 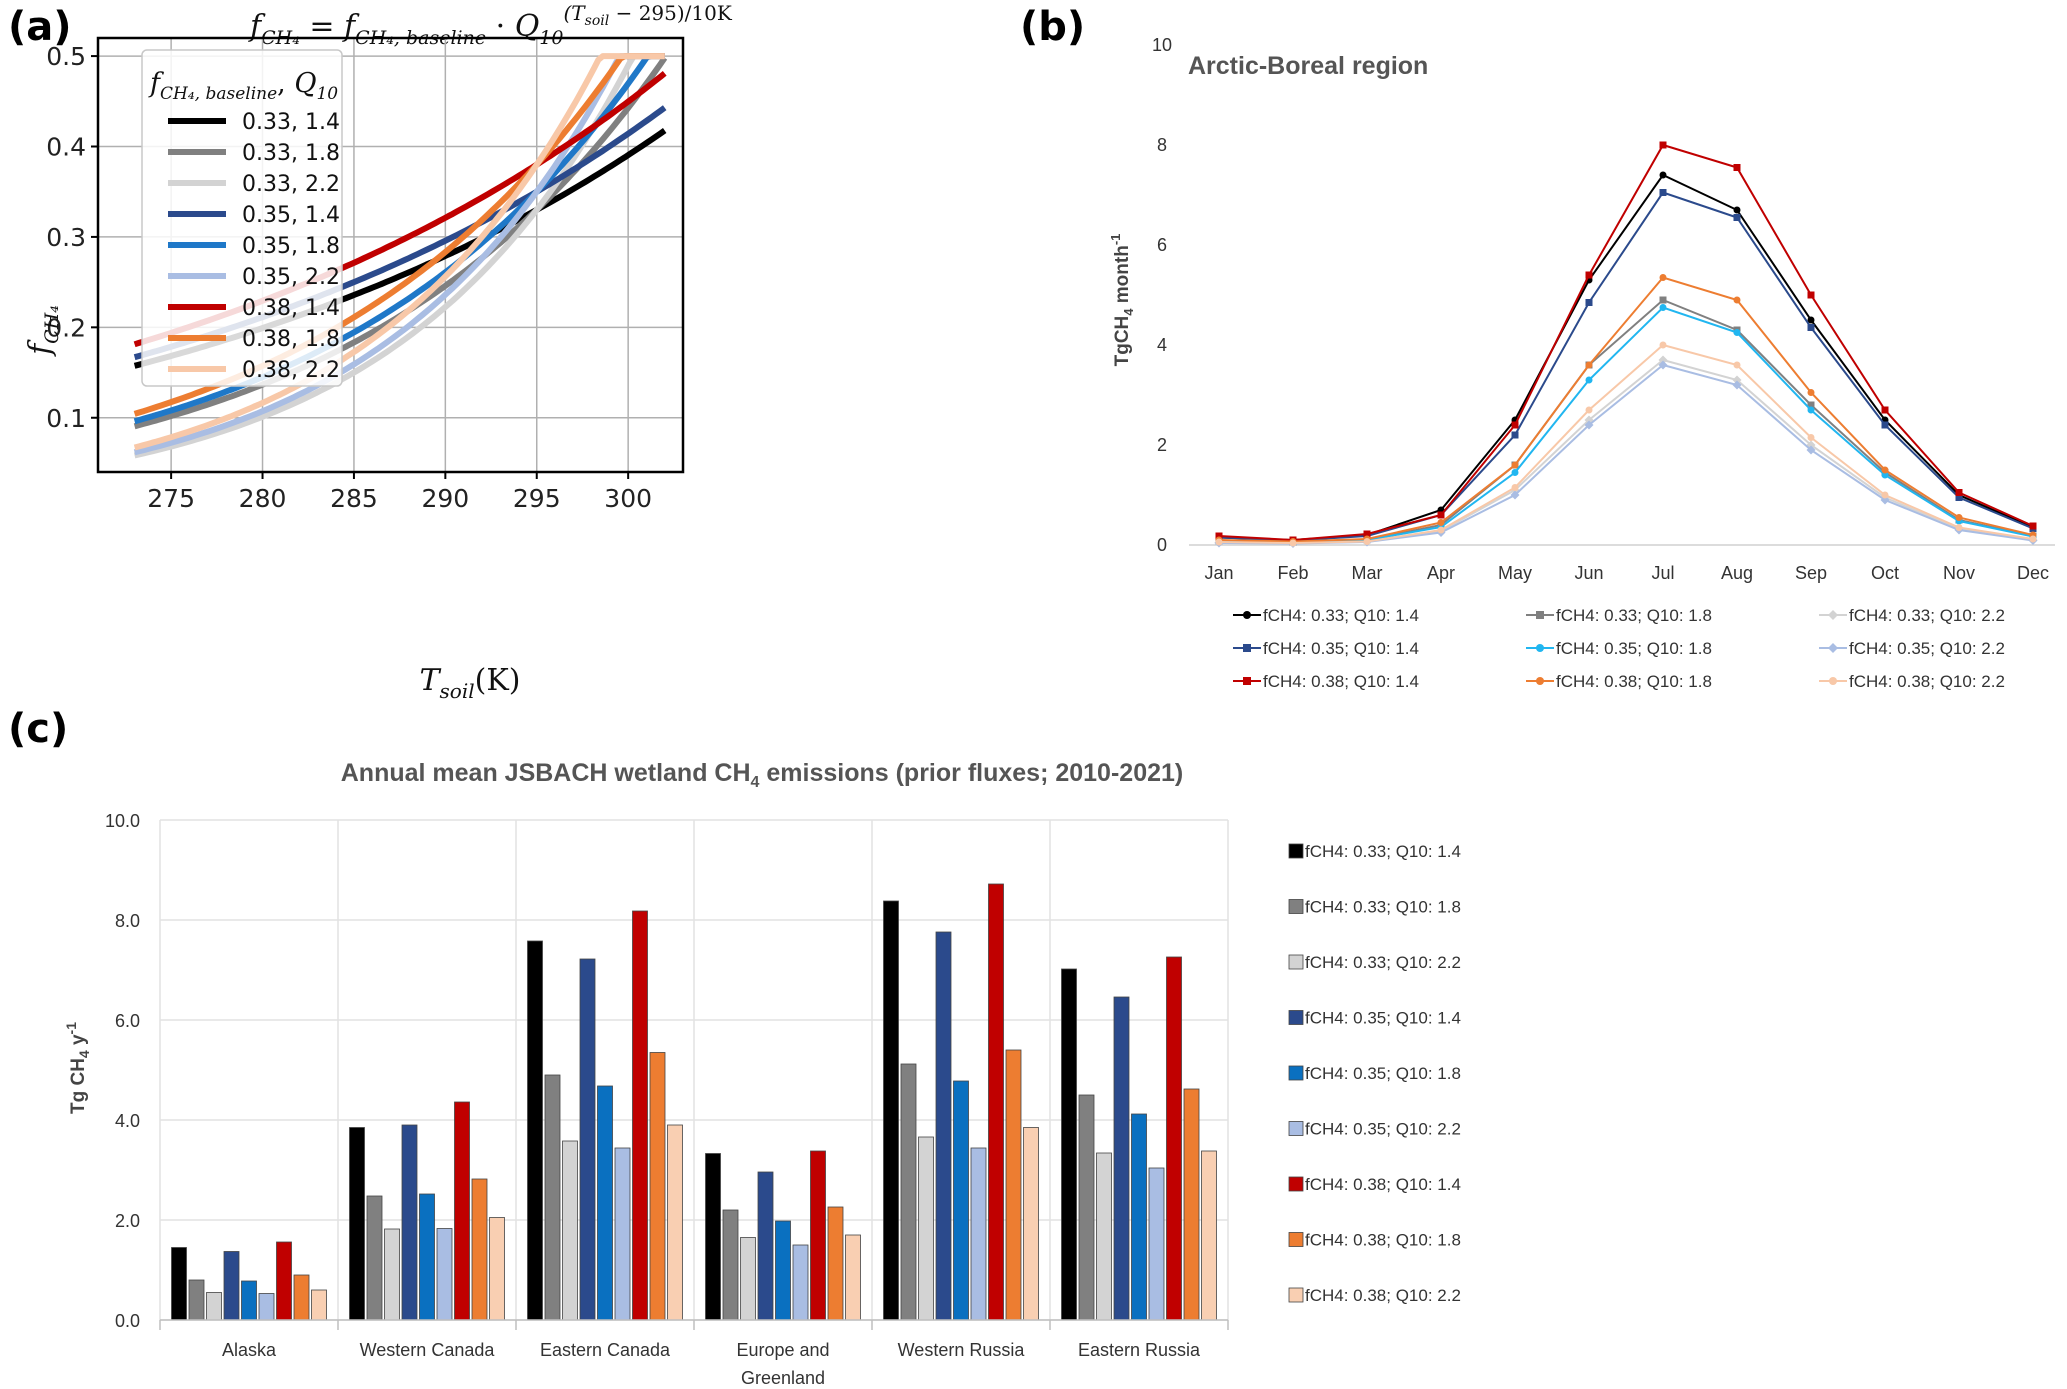 What do you see at coordinates (171, 498) in the screenshot?
I see `x-tick-label: 275` at bounding box center [171, 498].